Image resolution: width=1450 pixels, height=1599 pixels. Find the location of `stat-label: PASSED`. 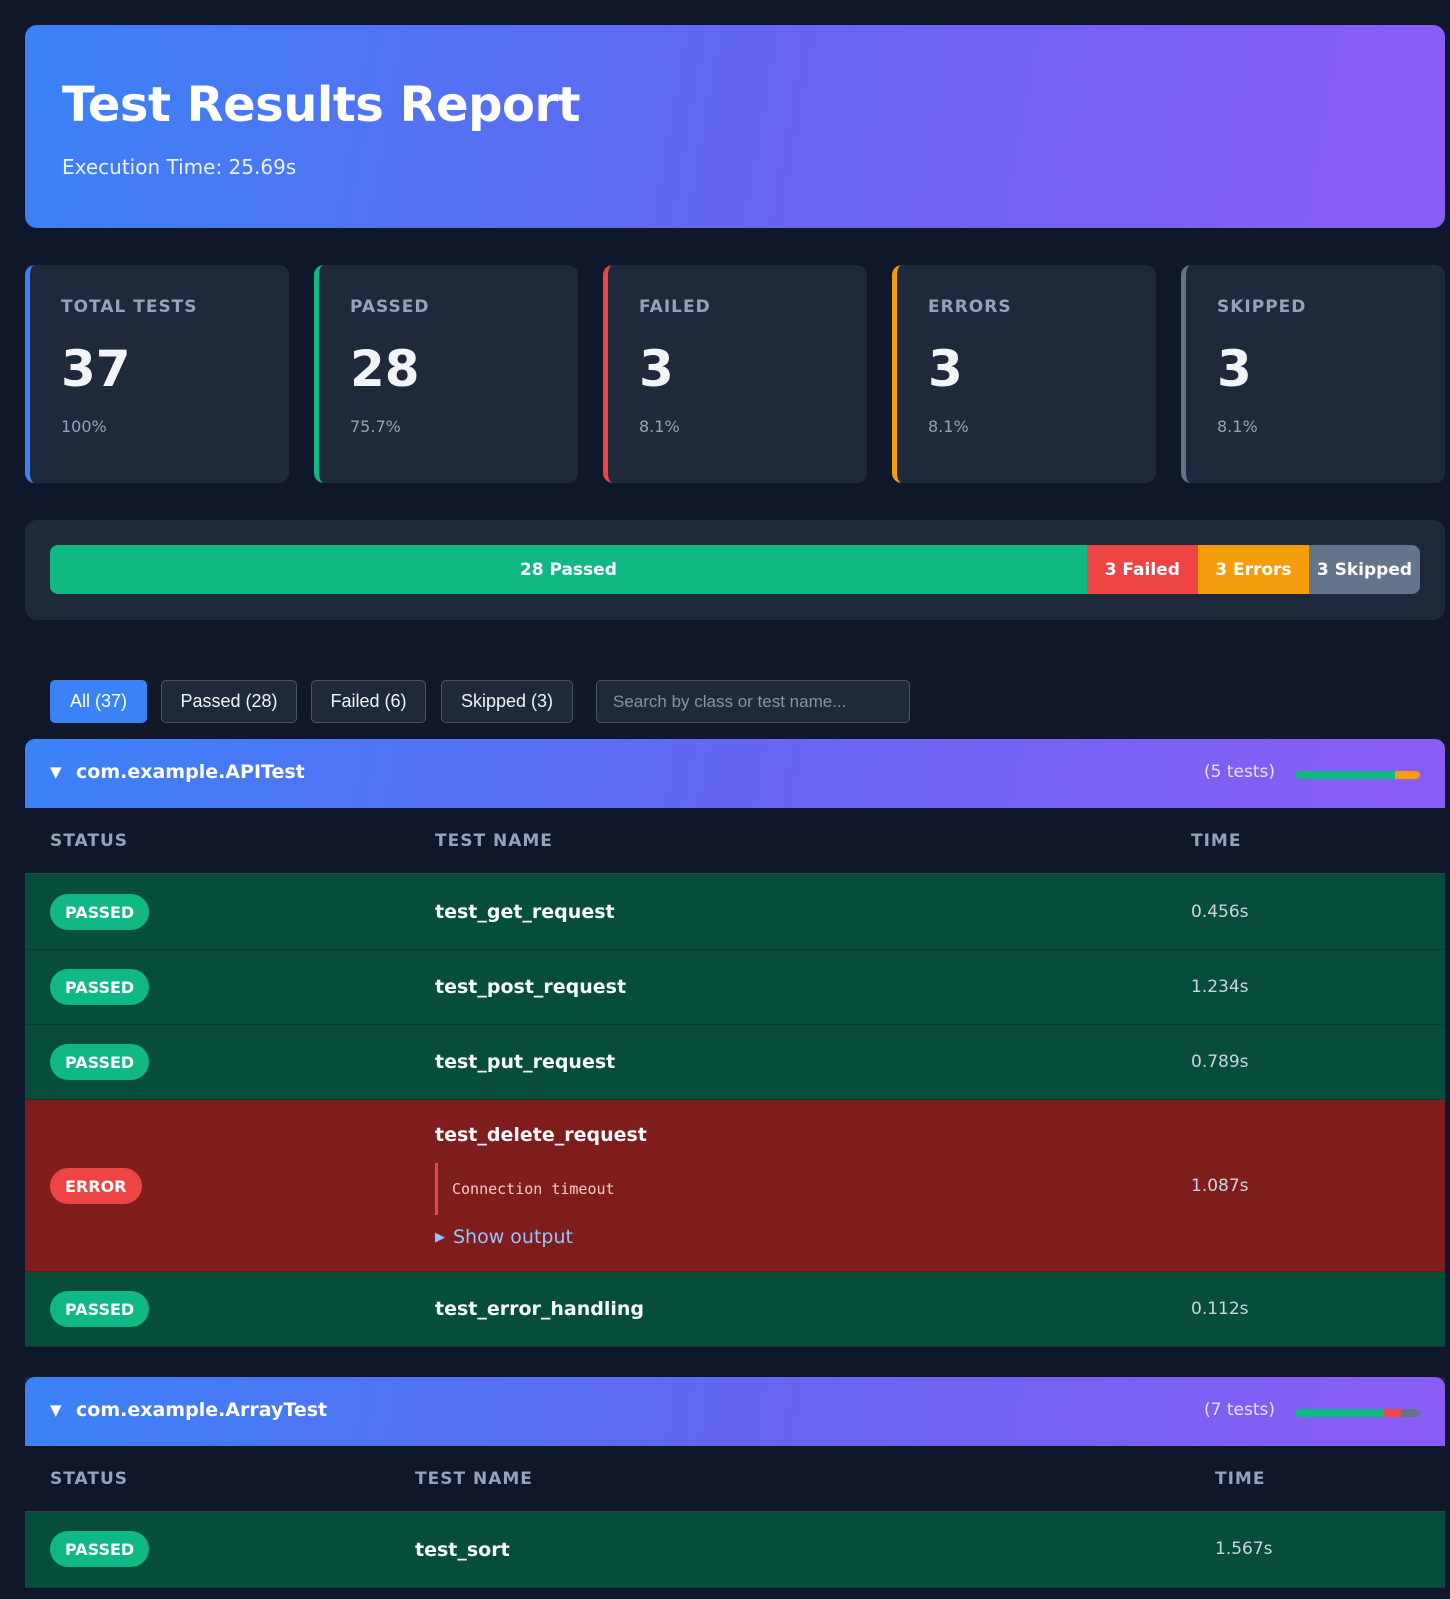

stat-label: PASSED is located at coordinates (390, 307).